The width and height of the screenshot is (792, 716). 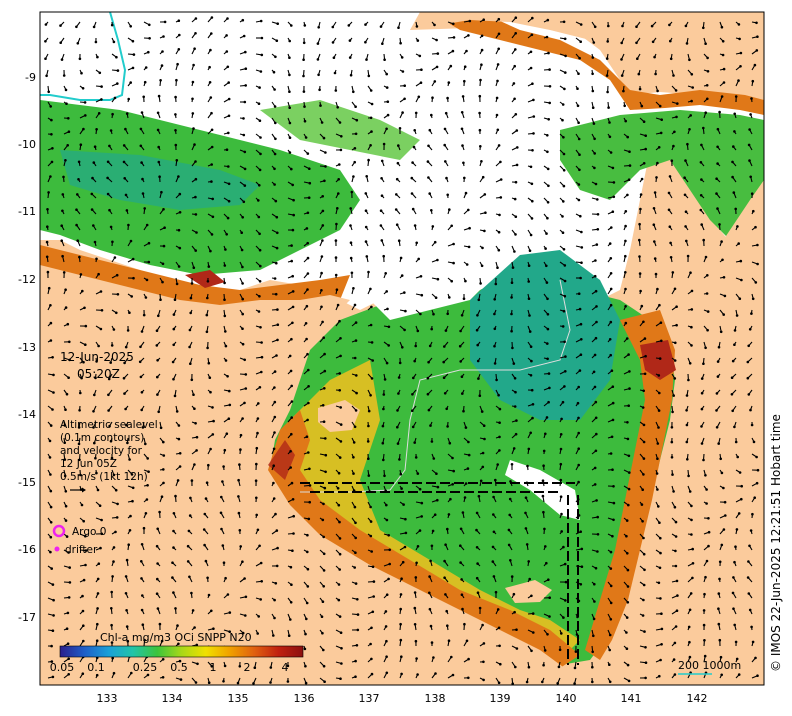 I want to click on x-tick-label: 140, so click(x=566, y=698).